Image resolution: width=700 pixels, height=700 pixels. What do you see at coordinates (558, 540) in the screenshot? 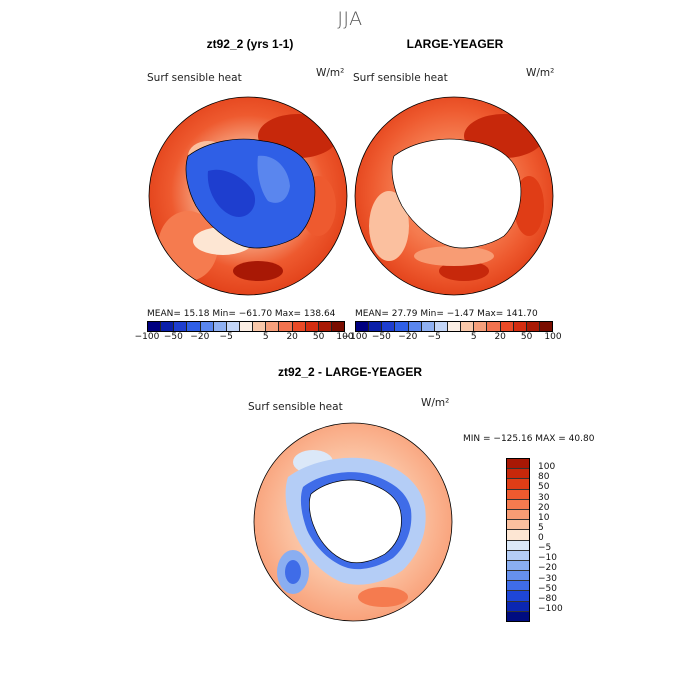
I see `diff-colorbar-ticks: 100 80 50 30 20 10 5 0 −5 −10 −20 −30 −50 −80 −100` at bounding box center [558, 540].